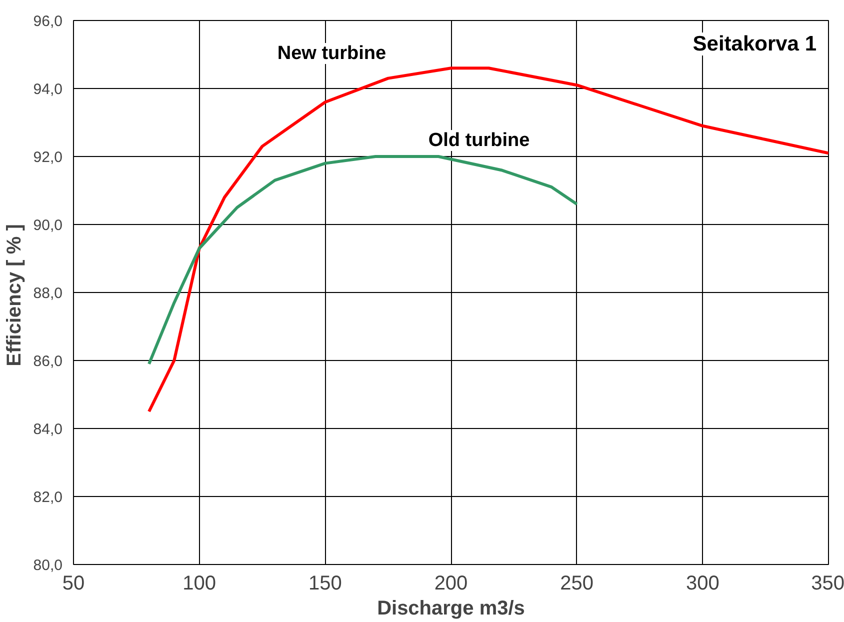 This screenshot has height=622, width=844. Describe the element at coordinates (73, 583) in the screenshot. I see `x-tick-label: 50` at that location.